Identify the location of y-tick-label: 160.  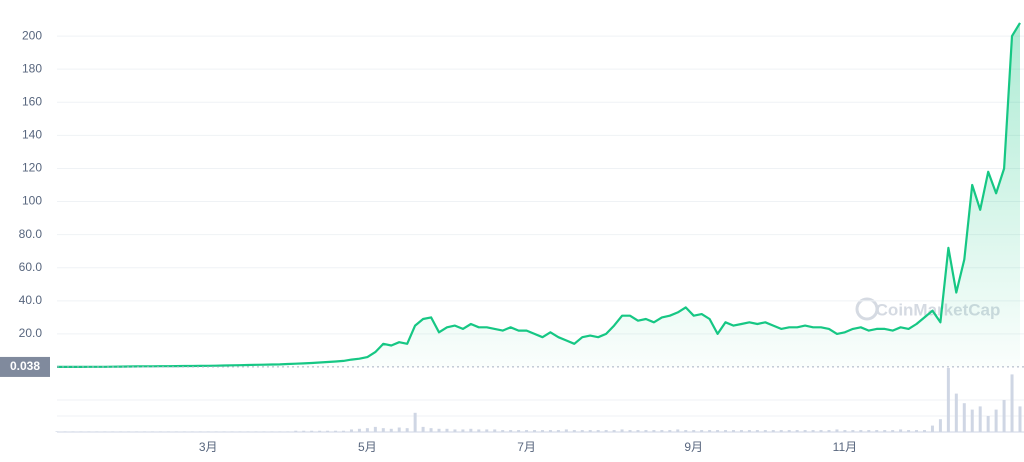
(32, 101).